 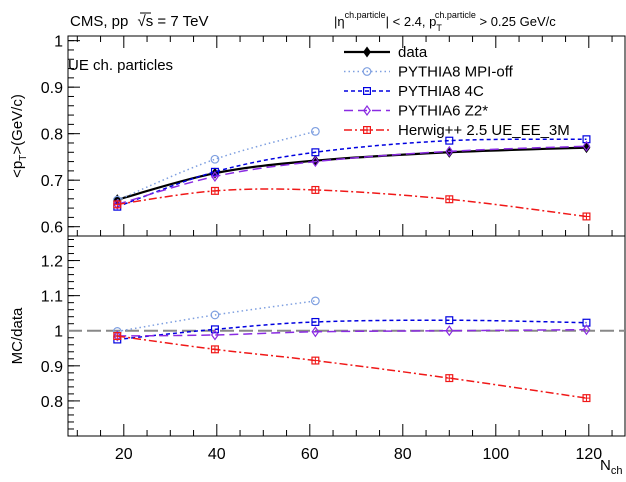 What do you see at coordinates (52, 135) in the screenshot?
I see `top-ytick-label-2: 0.8` at bounding box center [52, 135].